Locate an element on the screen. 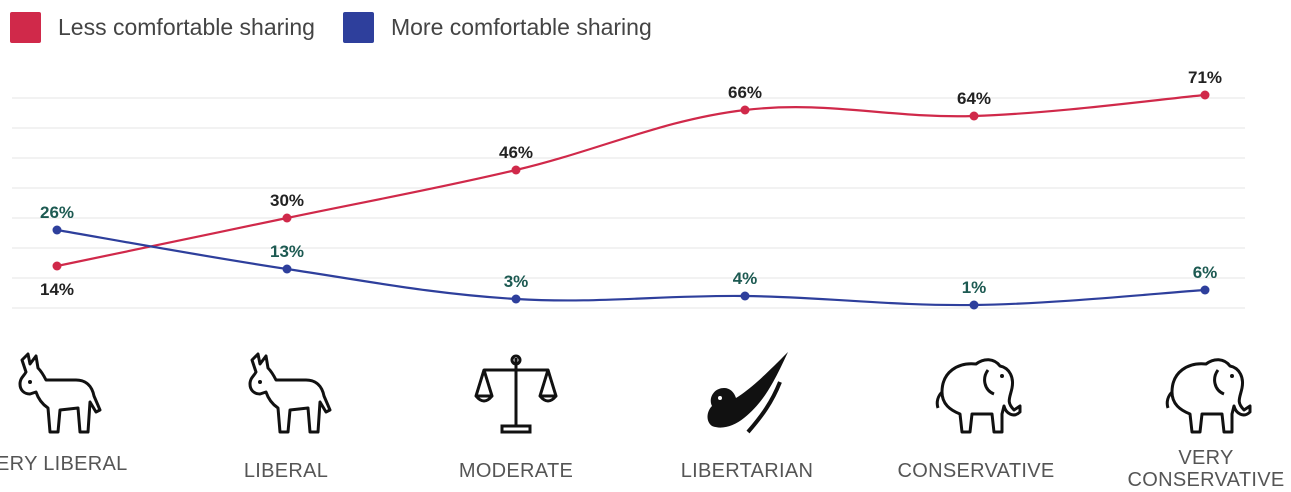 The width and height of the screenshot is (1291, 492). category-label-very-liberal: VERY LIBERAL is located at coordinates (64, 464).